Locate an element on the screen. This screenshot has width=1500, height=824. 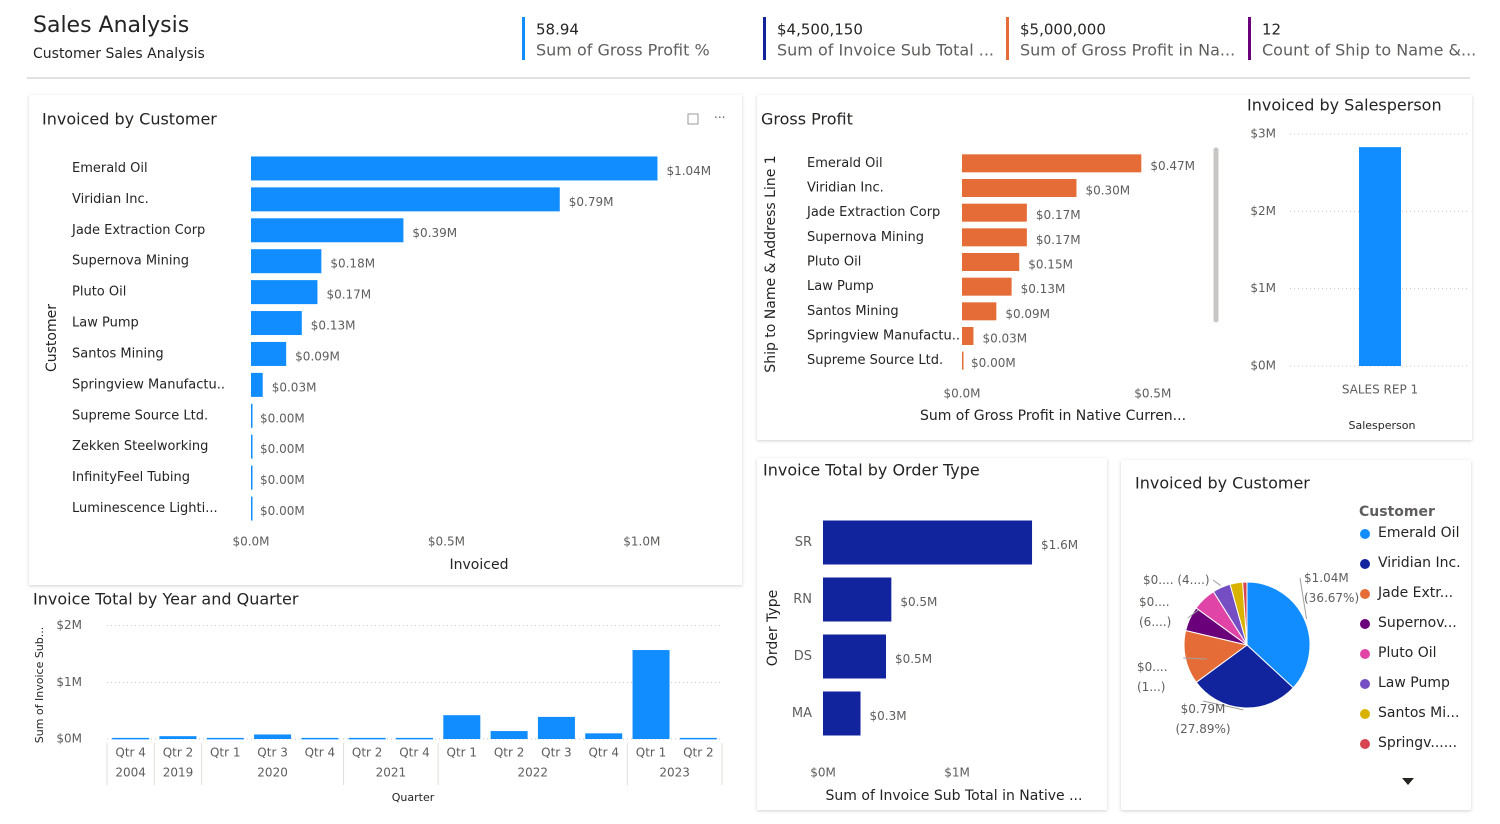
data-label: $0.... (6....) is located at coordinates (1155, 612).